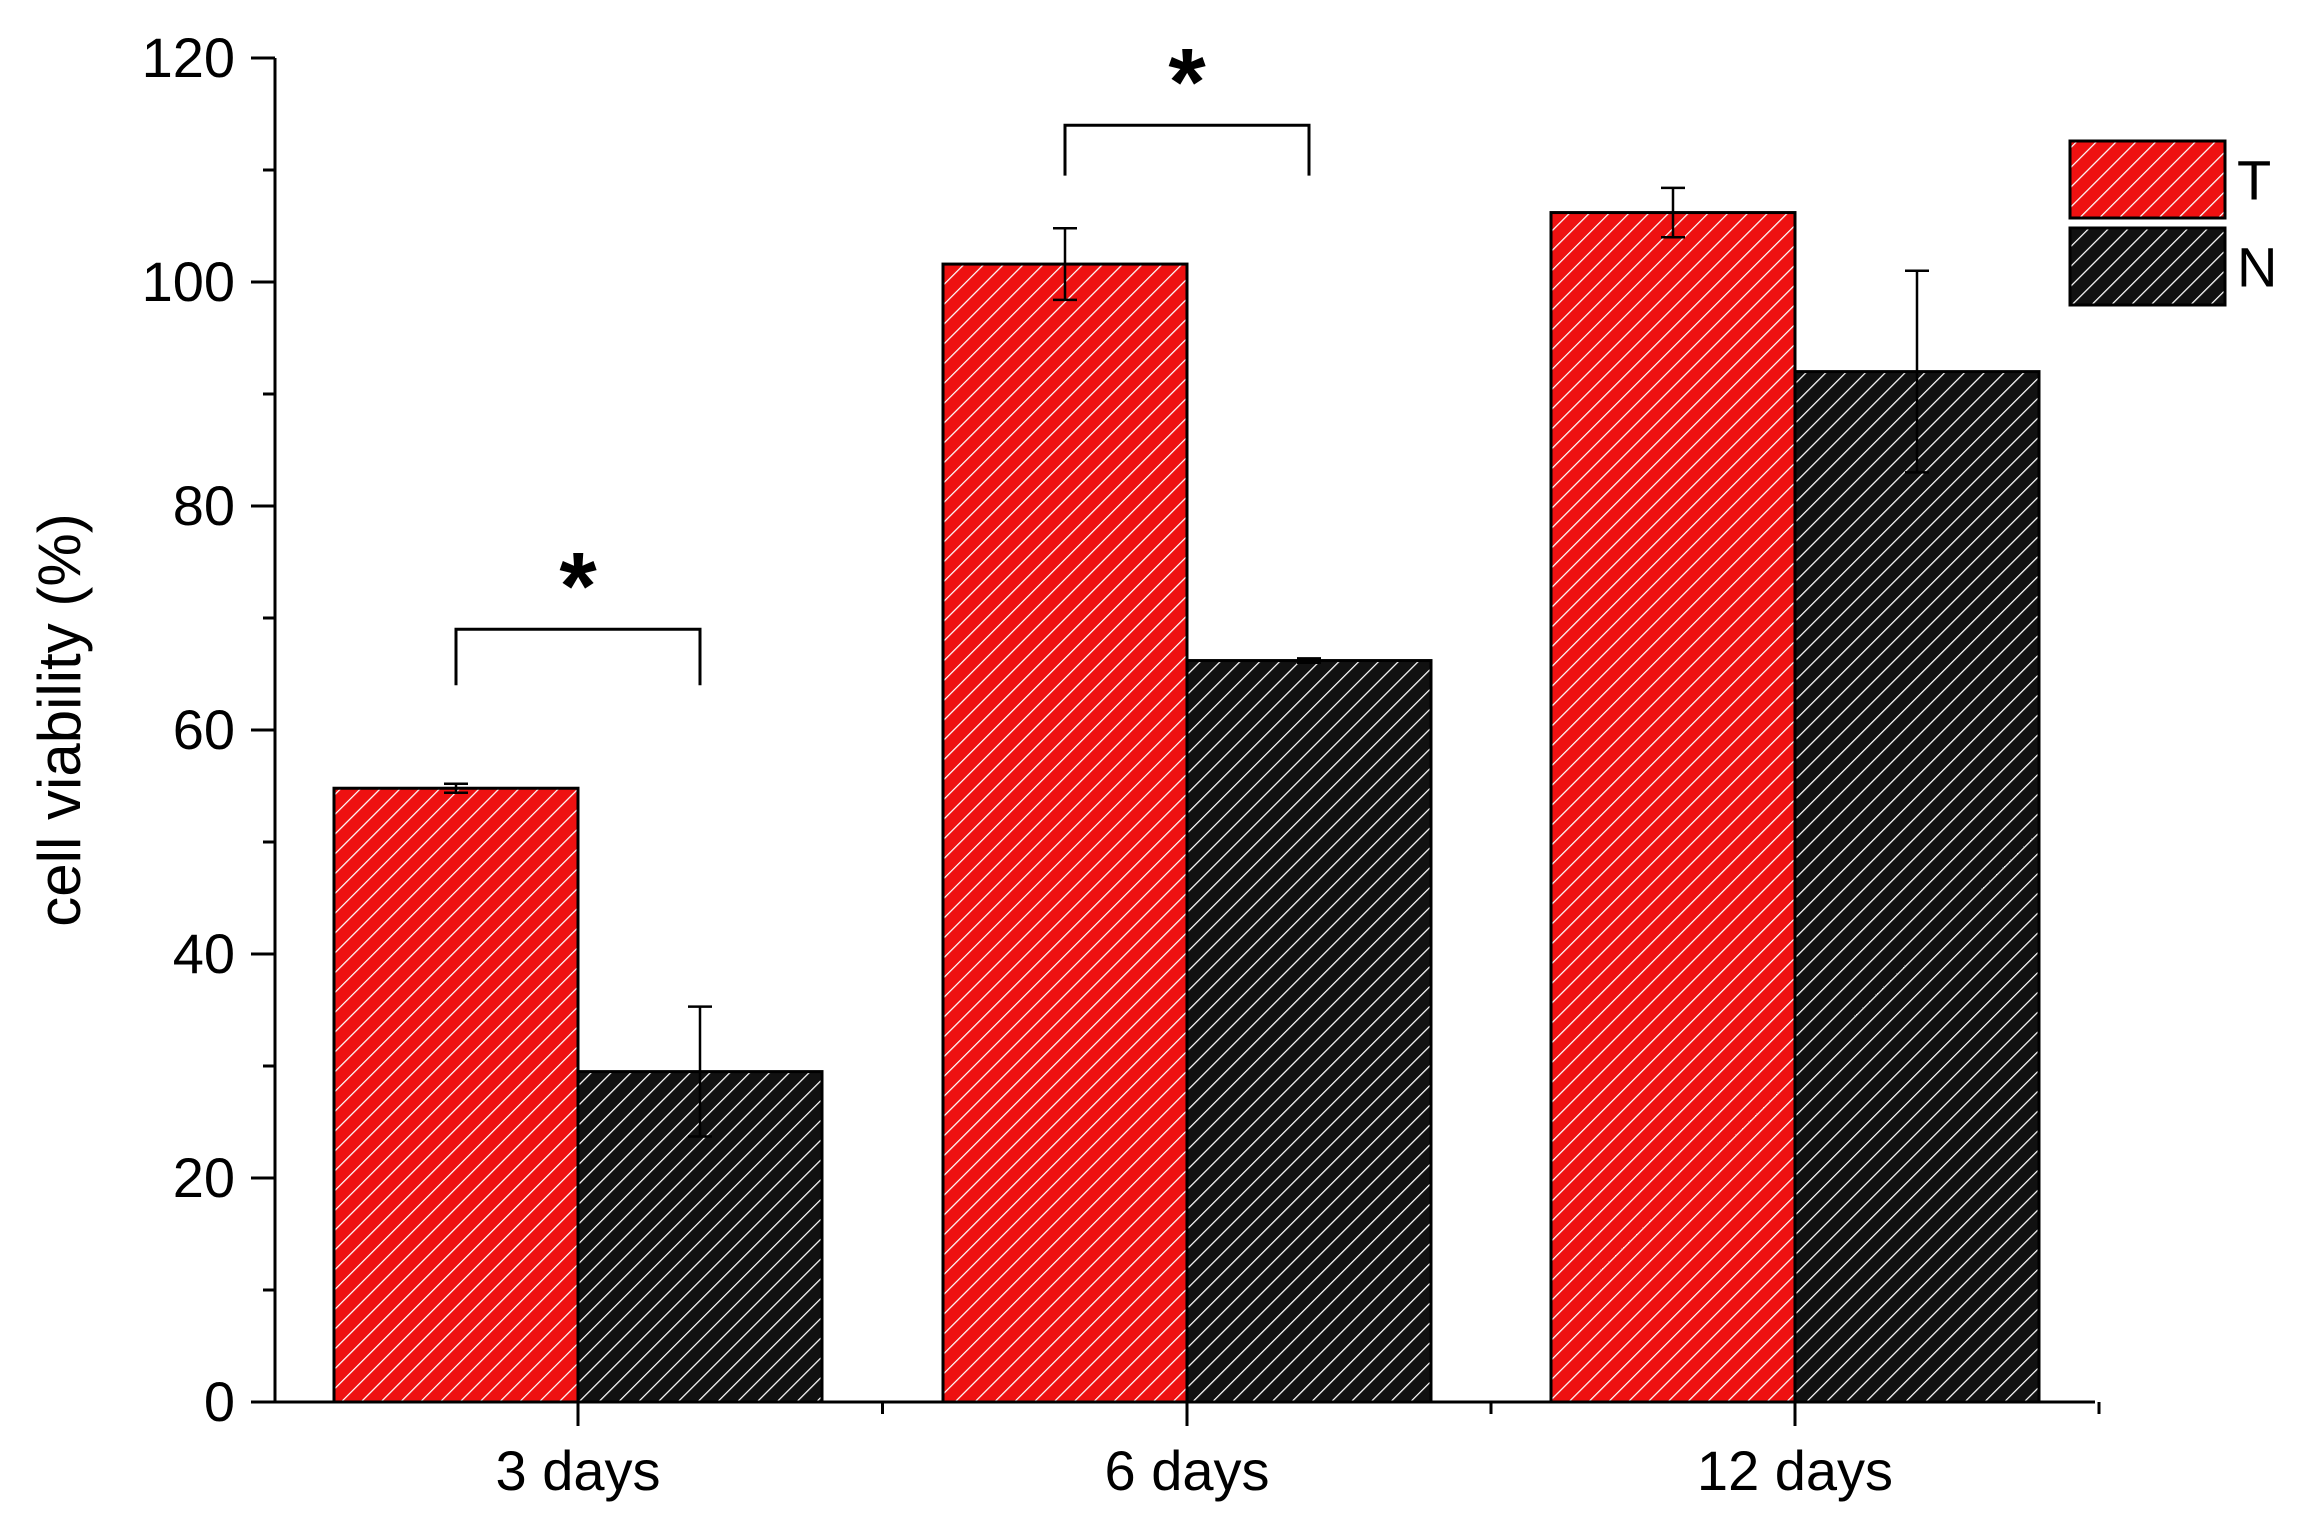  Describe the element at coordinates (578, 1470) in the screenshot. I see `x-tick-label-1: 3 days` at that location.